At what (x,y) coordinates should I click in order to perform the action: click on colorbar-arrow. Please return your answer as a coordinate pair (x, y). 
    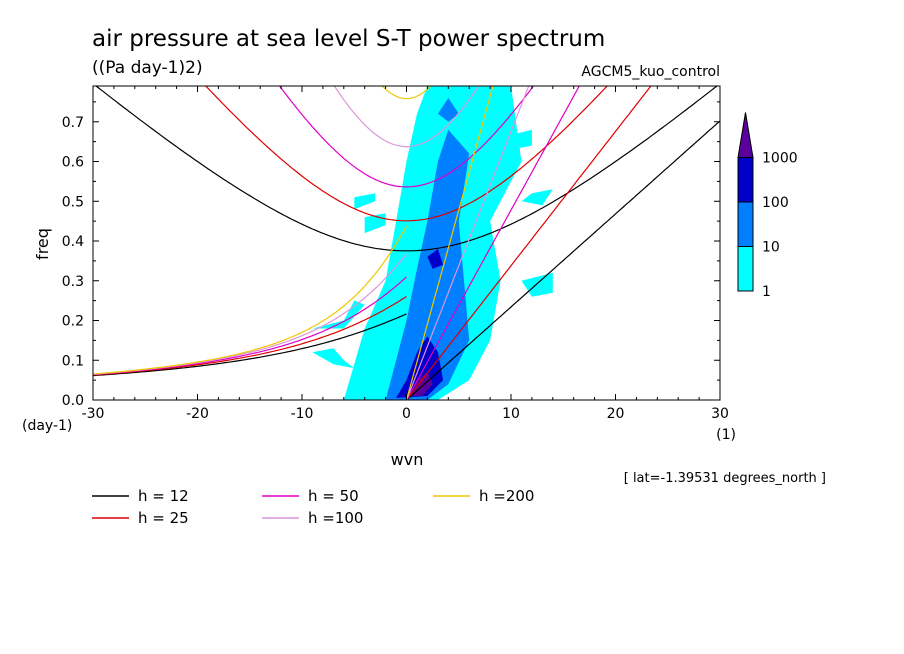
    Looking at the image, I should click on (745, 135).